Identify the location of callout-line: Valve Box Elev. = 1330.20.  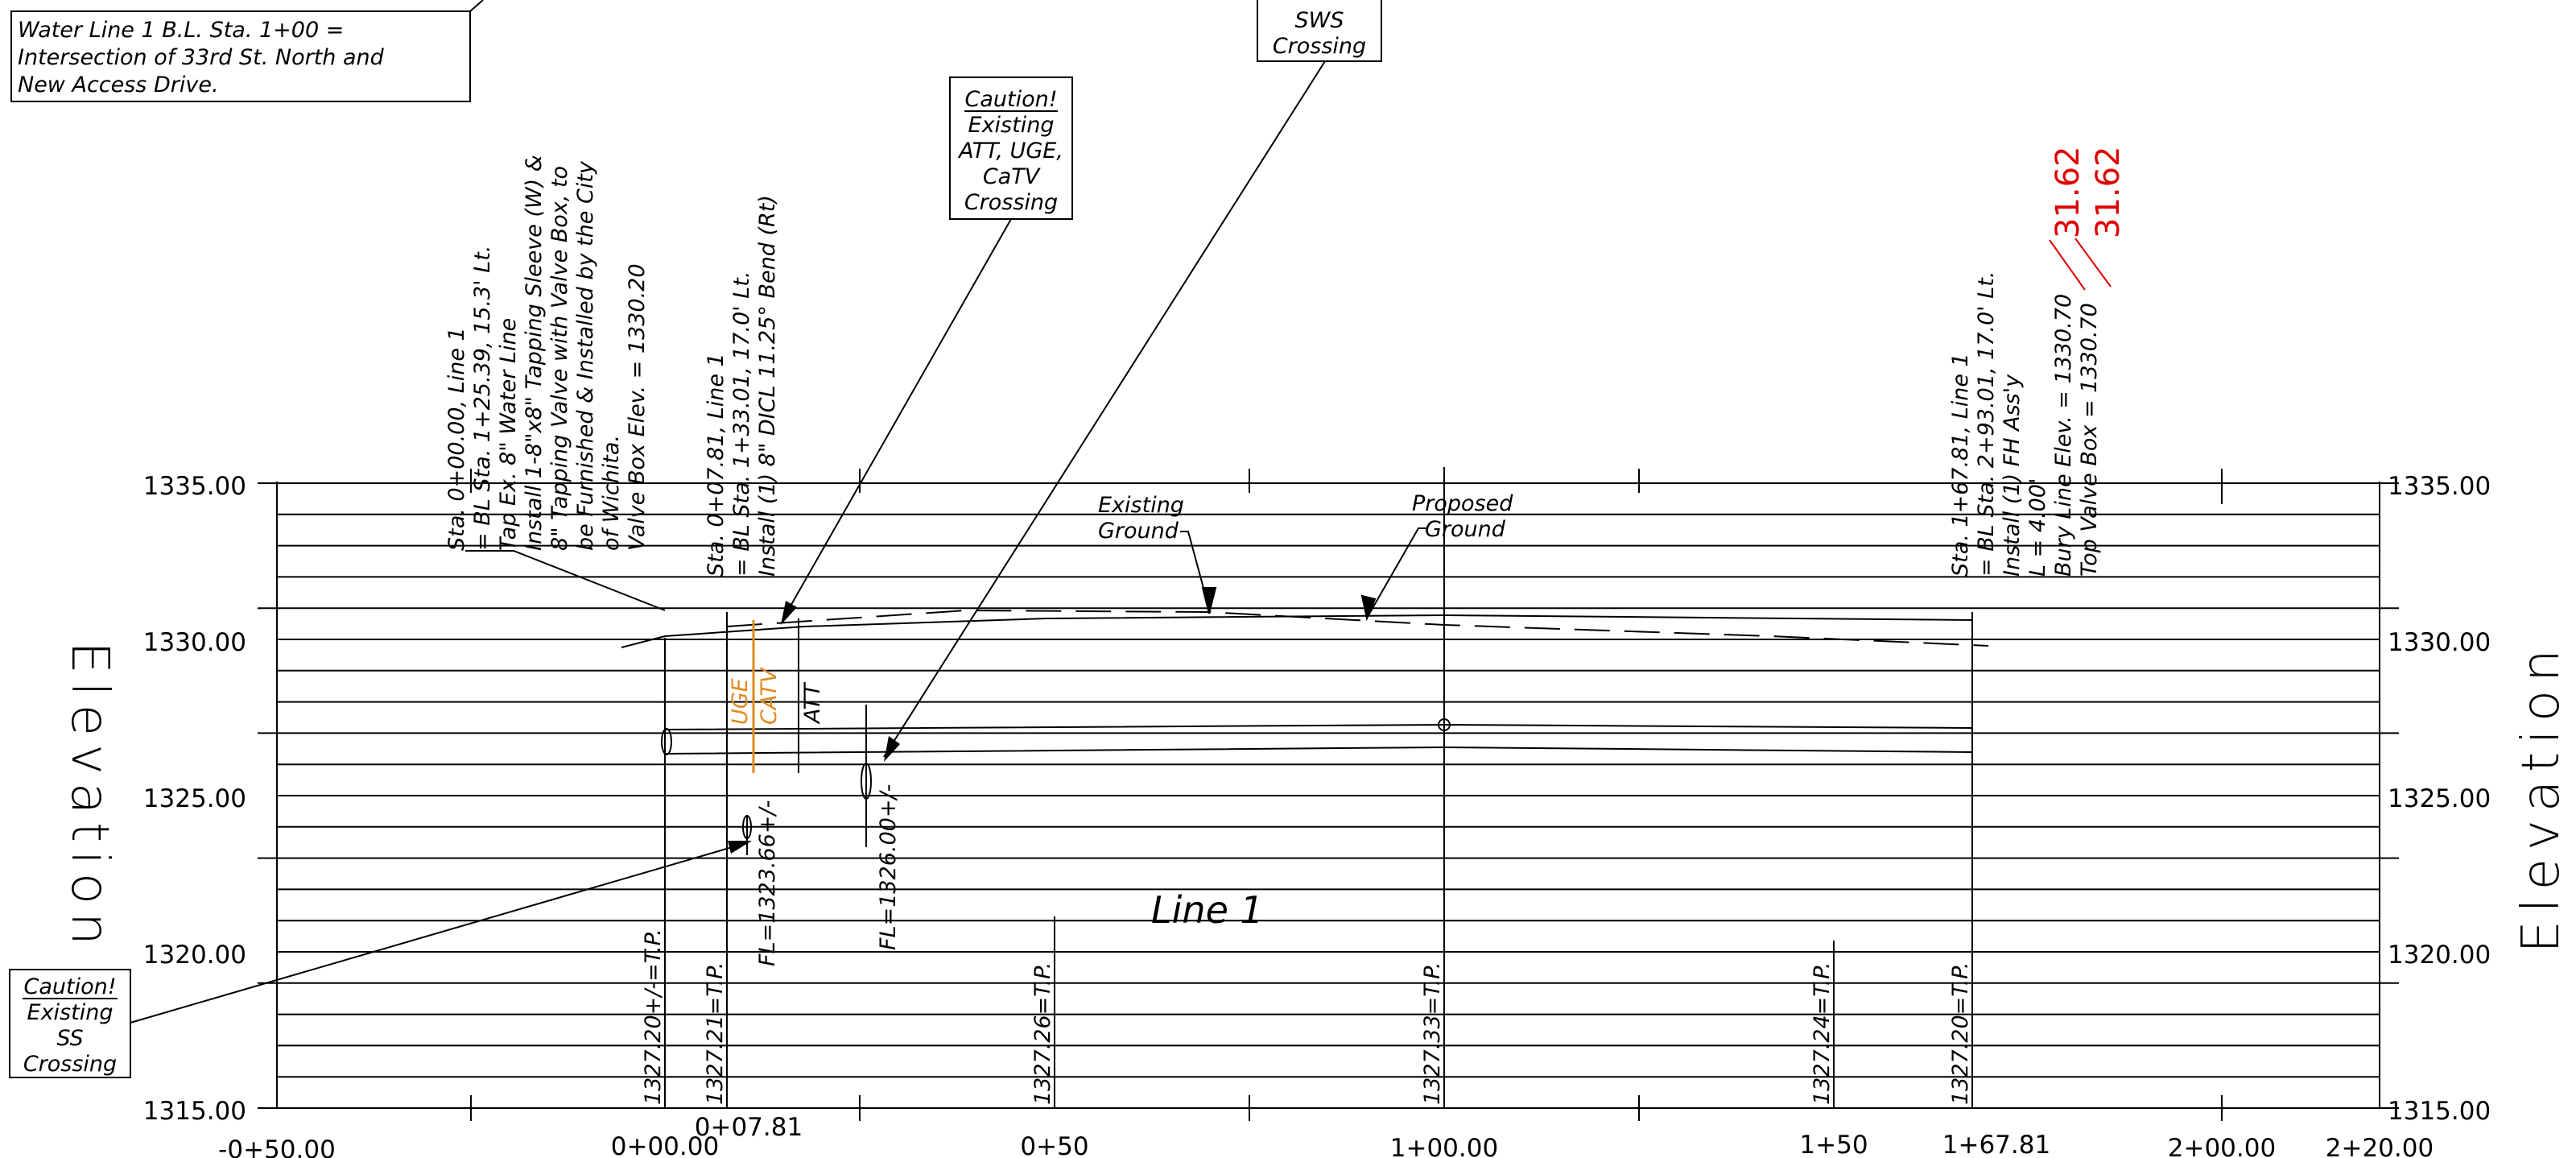
(637, 407).